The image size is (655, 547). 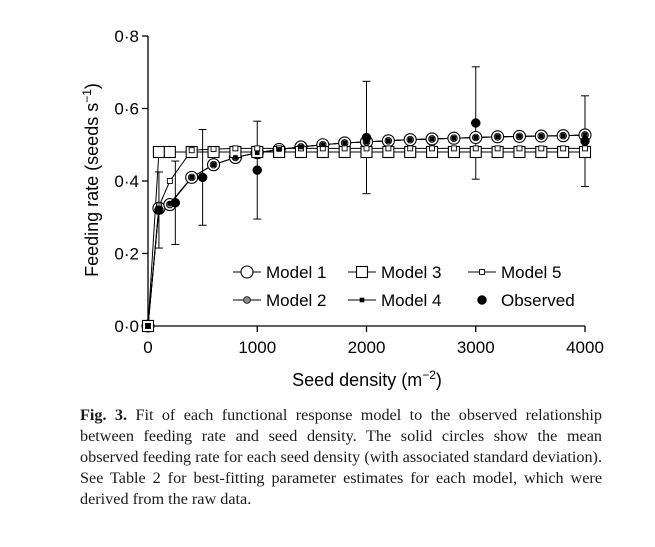 What do you see at coordinates (411, 272) in the screenshot?
I see `legend-label: Model 3` at bounding box center [411, 272].